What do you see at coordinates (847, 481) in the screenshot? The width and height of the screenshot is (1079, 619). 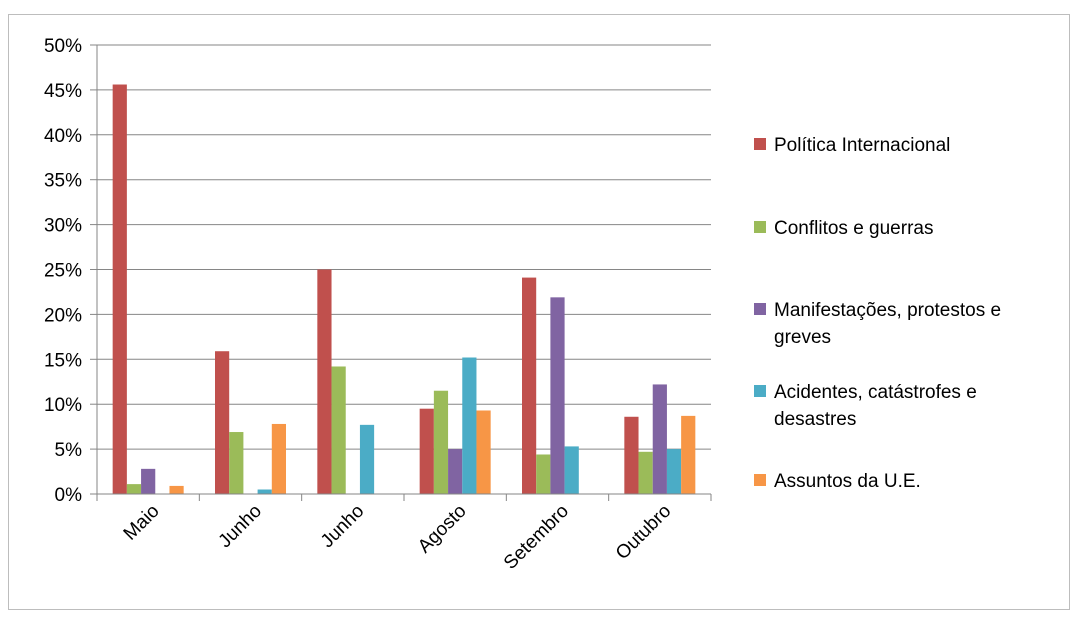 I see `legend-label: Assuntos da U.E.` at bounding box center [847, 481].